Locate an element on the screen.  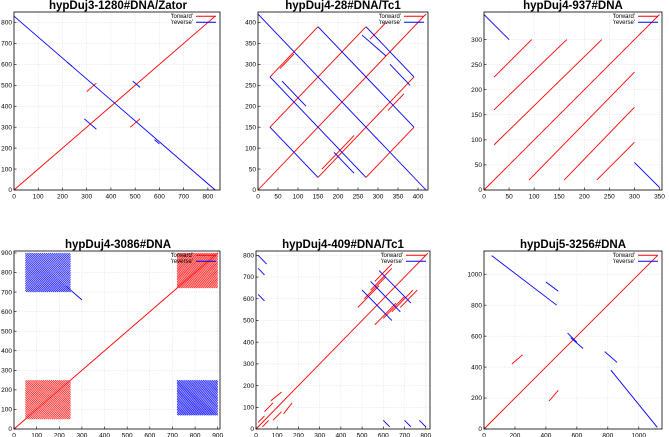
x-tick-label: 50 is located at coordinates (278, 197).